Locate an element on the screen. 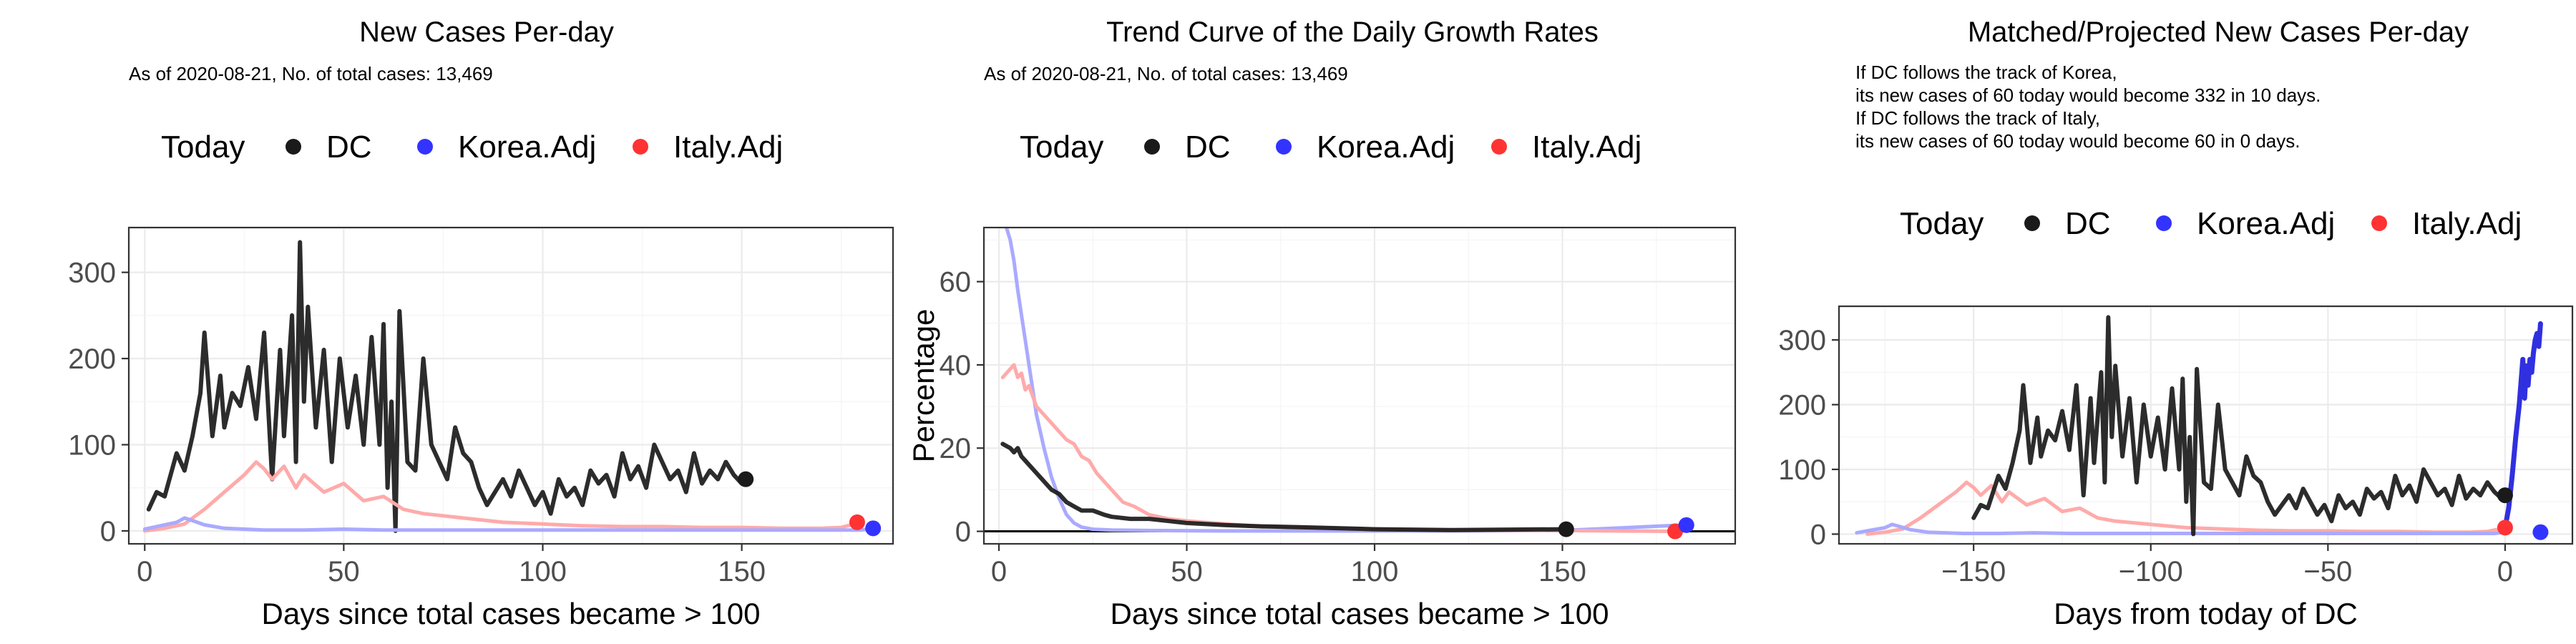 Image resolution: width=2576 pixels, height=644 pixels. chart-title: Trend Curve of the Daily Growth Rates is located at coordinates (1352, 32).